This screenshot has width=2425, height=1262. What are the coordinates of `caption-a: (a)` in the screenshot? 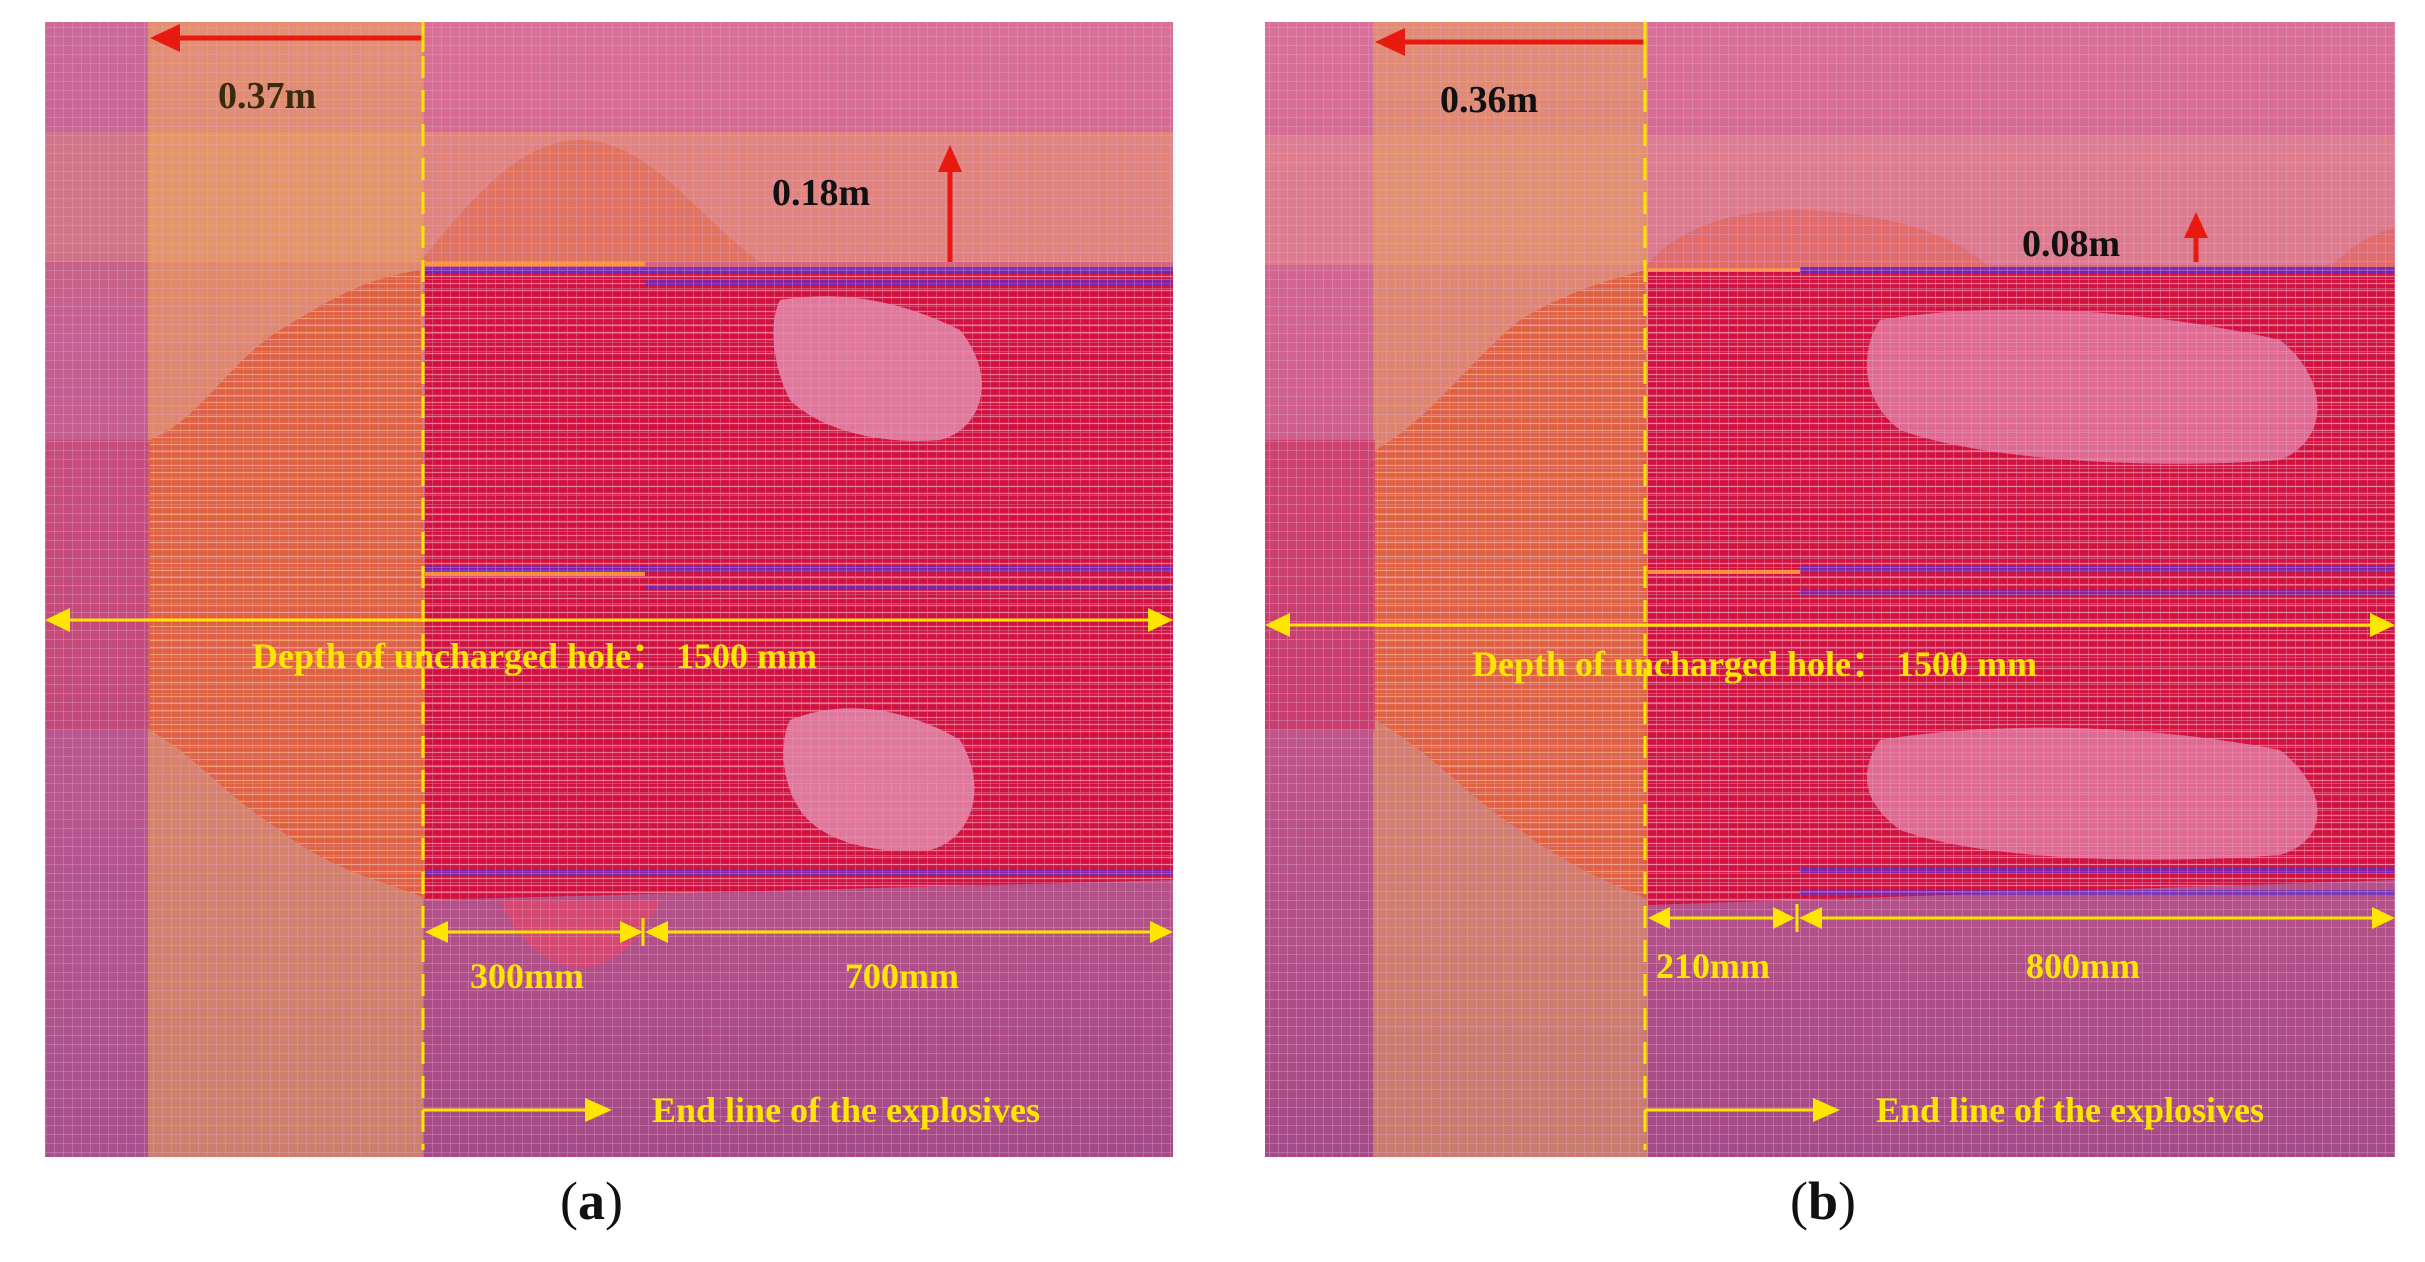 It's located at (591, 1201).